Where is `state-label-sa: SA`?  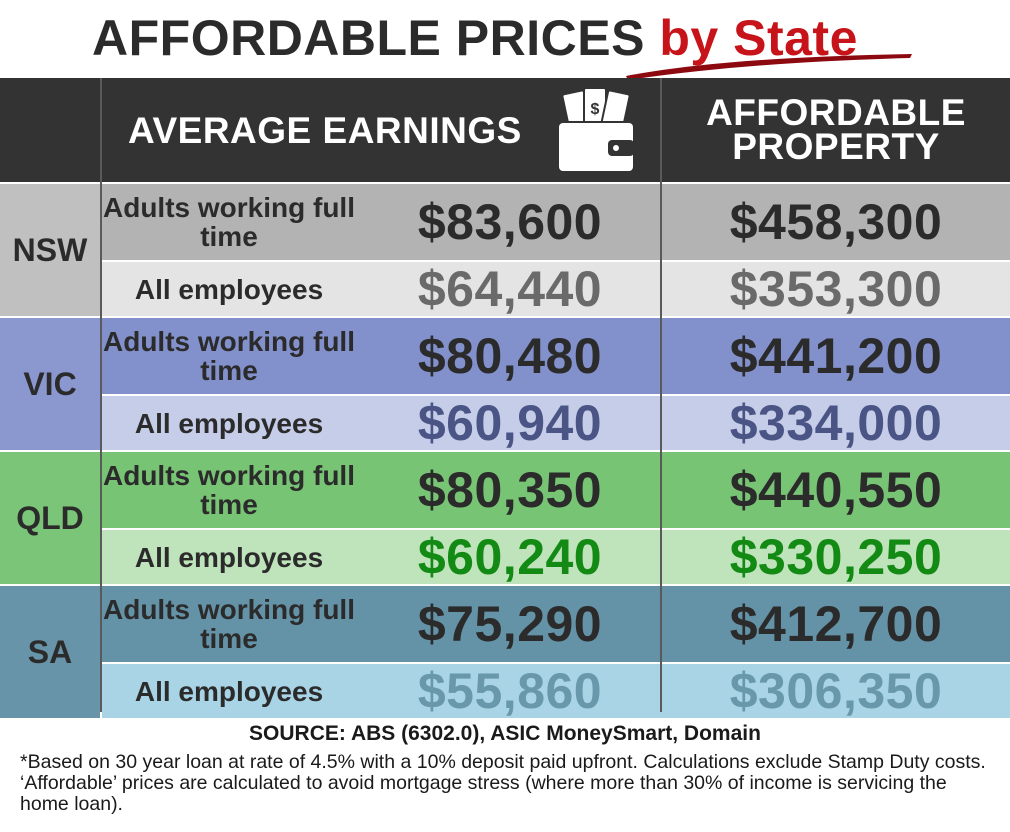
state-label-sa: SA is located at coordinates (50, 652).